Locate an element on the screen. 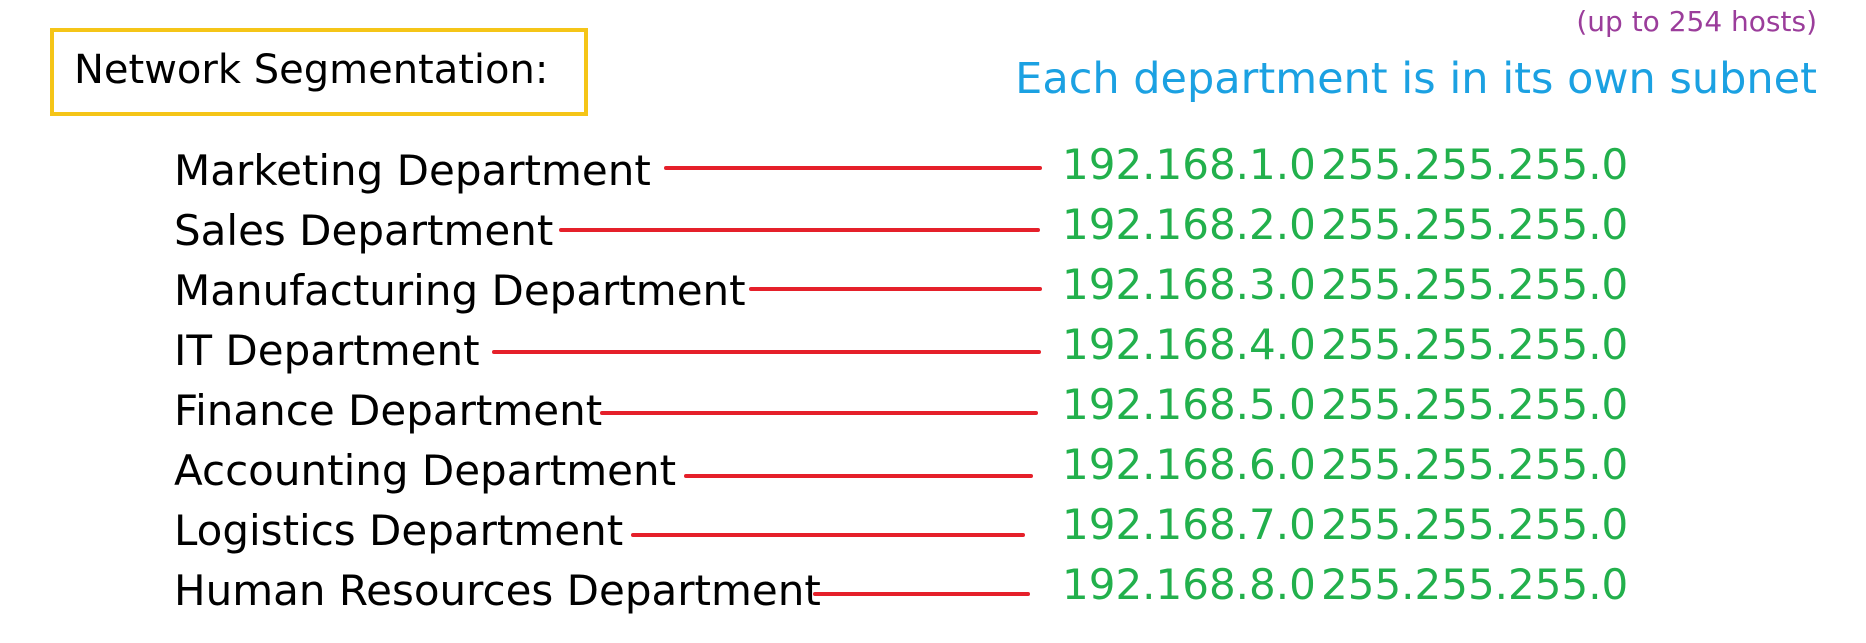 This screenshot has height=643, width=1866. department-row: IT Department 192.168.4.0 255.255.255.0 is located at coordinates (933, 357).